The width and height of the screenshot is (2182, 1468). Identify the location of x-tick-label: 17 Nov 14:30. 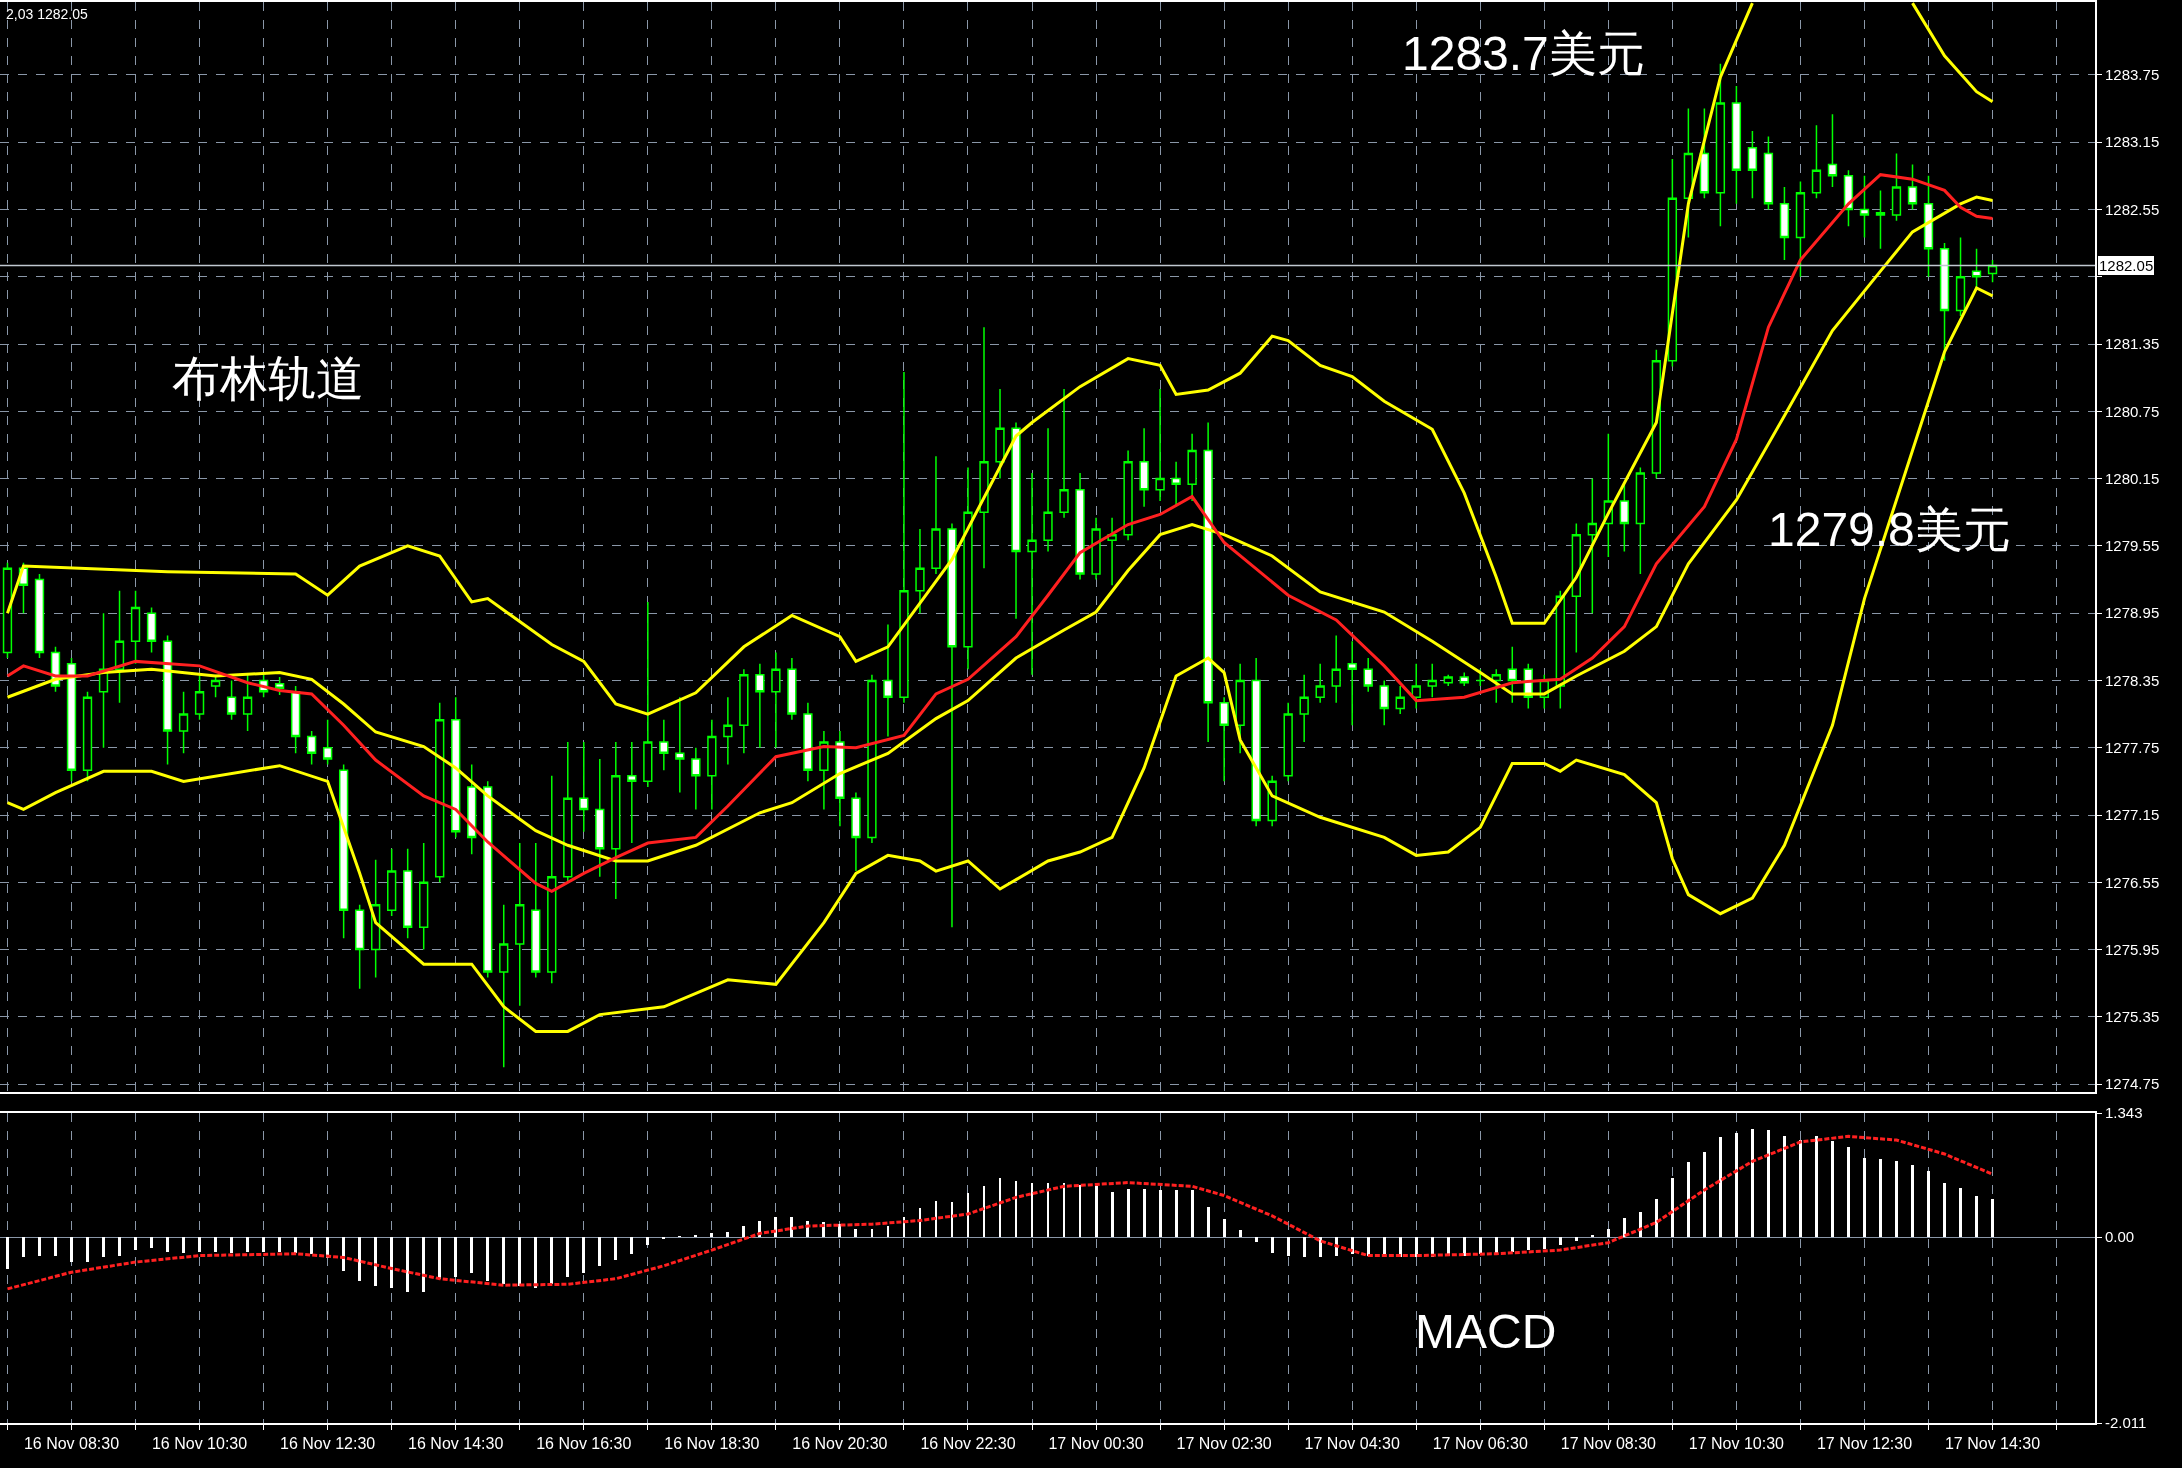
(1992, 1444).